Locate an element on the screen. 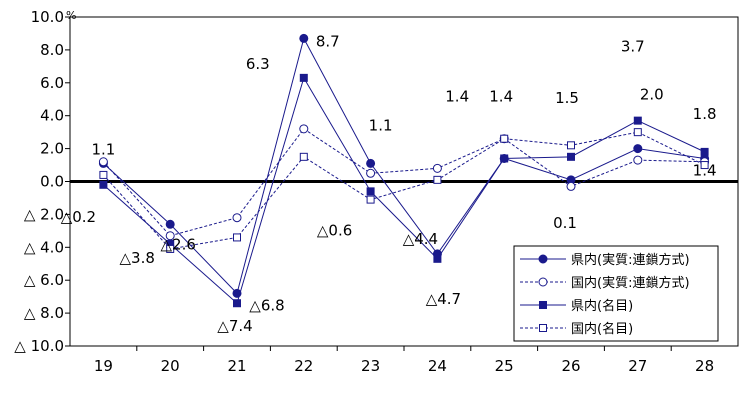 Image resolution: width=754 pixels, height=402 pixels. data-label: 1.5 is located at coordinates (567, 98).